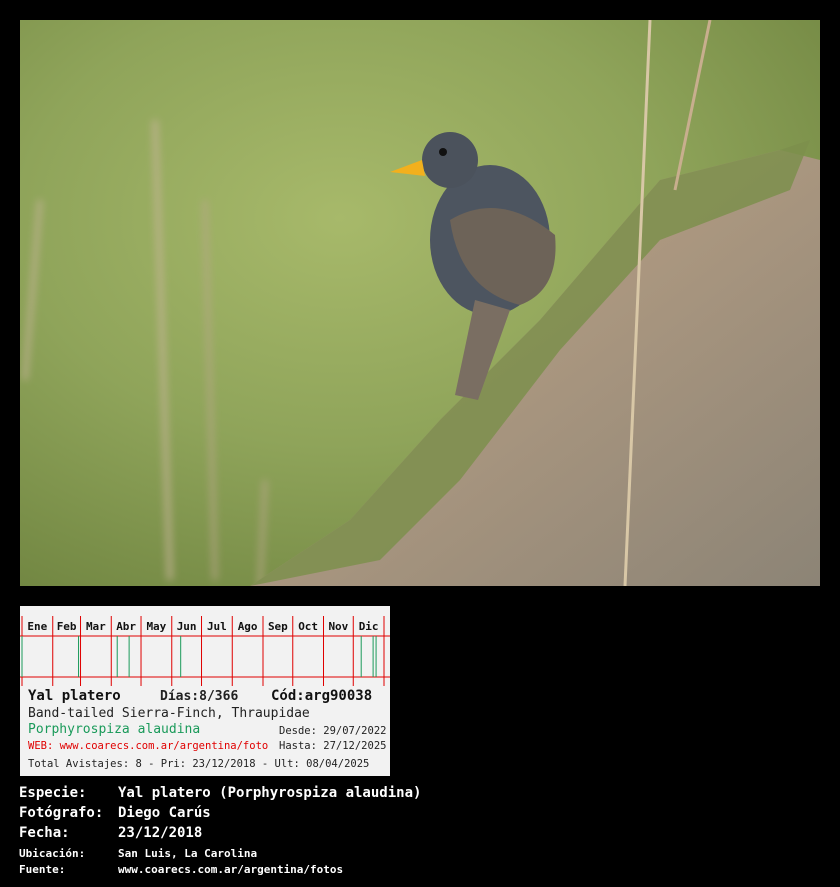  What do you see at coordinates (333, 746) in the screenshot?
I see `hasta-date: Hasta: 27/12/2025` at bounding box center [333, 746].